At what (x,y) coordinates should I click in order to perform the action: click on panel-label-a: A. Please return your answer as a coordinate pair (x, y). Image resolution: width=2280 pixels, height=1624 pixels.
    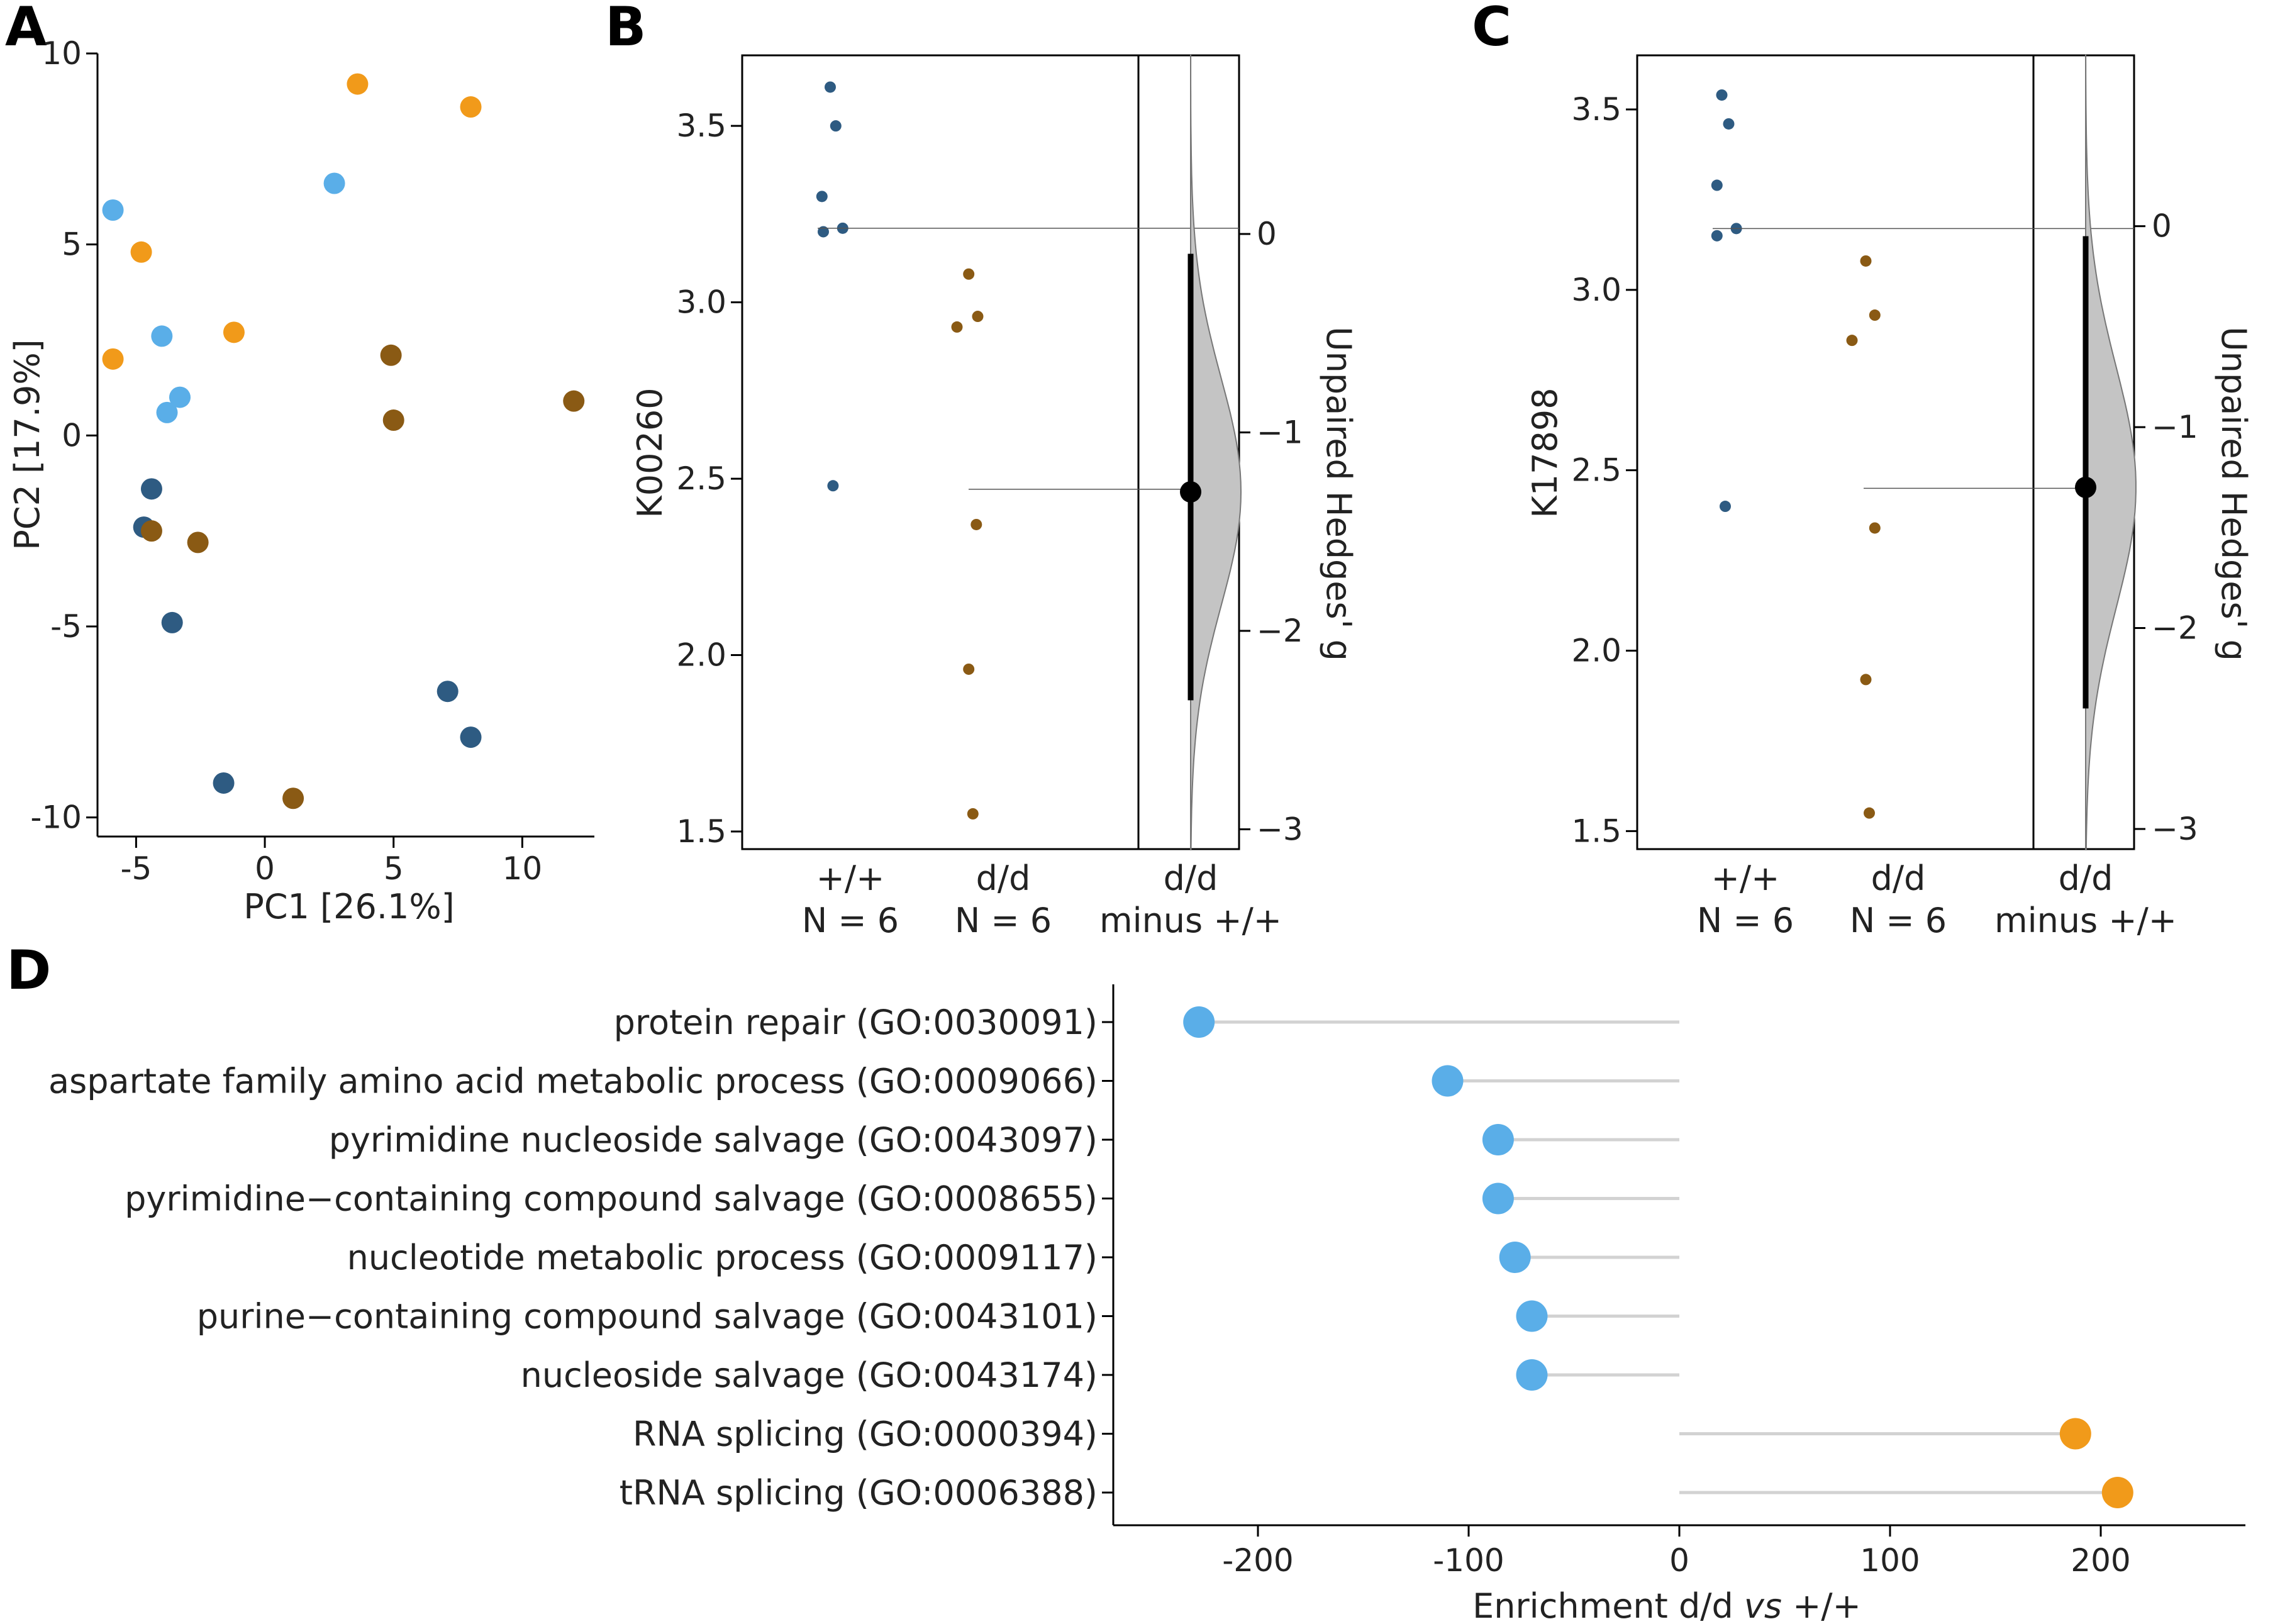
    Looking at the image, I should click on (26, 29).